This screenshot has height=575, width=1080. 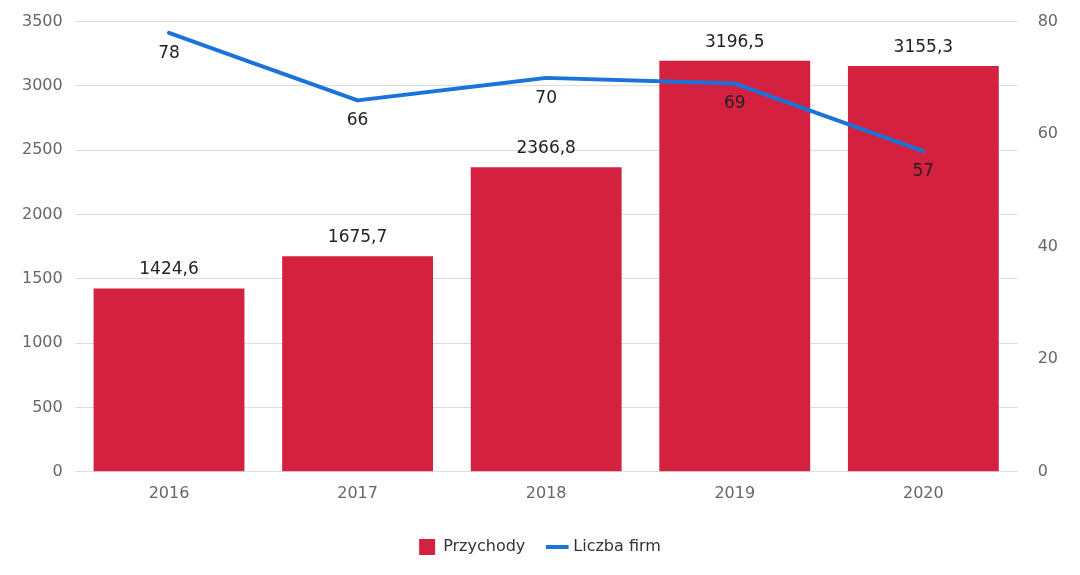 What do you see at coordinates (42, 85) in the screenshot?
I see `y-tick-label: 3000` at bounding box center [42, 85].